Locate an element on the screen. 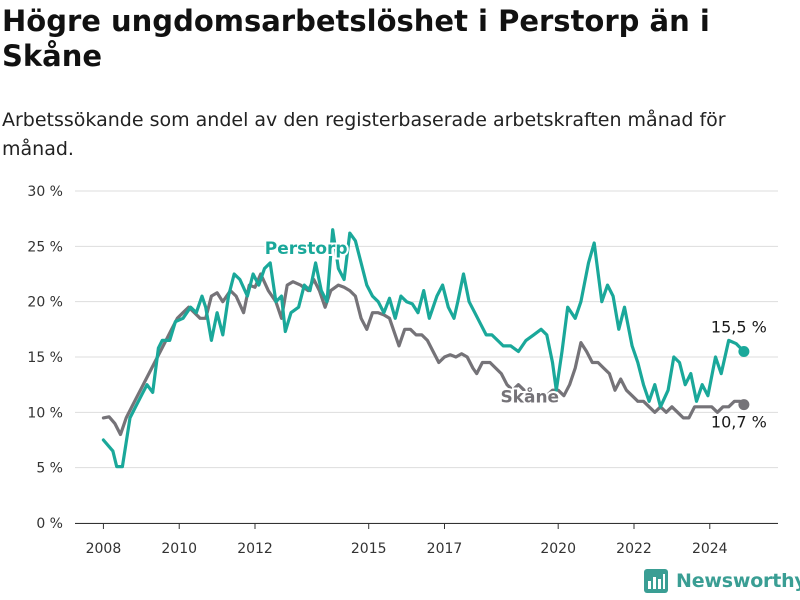 The height and width of the screenshot is (600, 800). y-tick-label: 15 % is located at coordinates (45, 358).